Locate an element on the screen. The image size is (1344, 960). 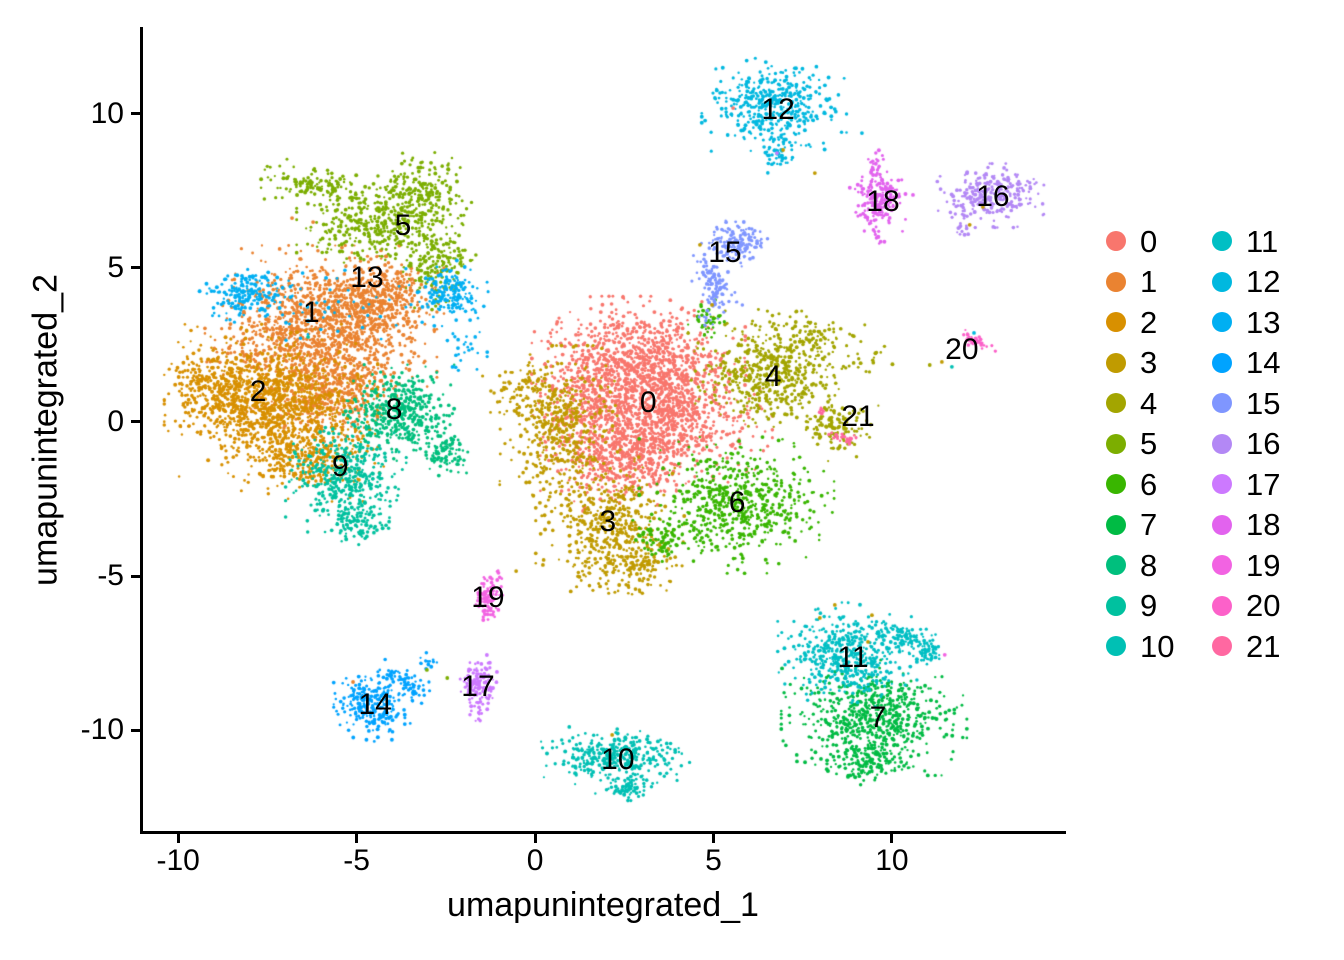
cluster-label-2: 2 is located at coordinates (258, 392).